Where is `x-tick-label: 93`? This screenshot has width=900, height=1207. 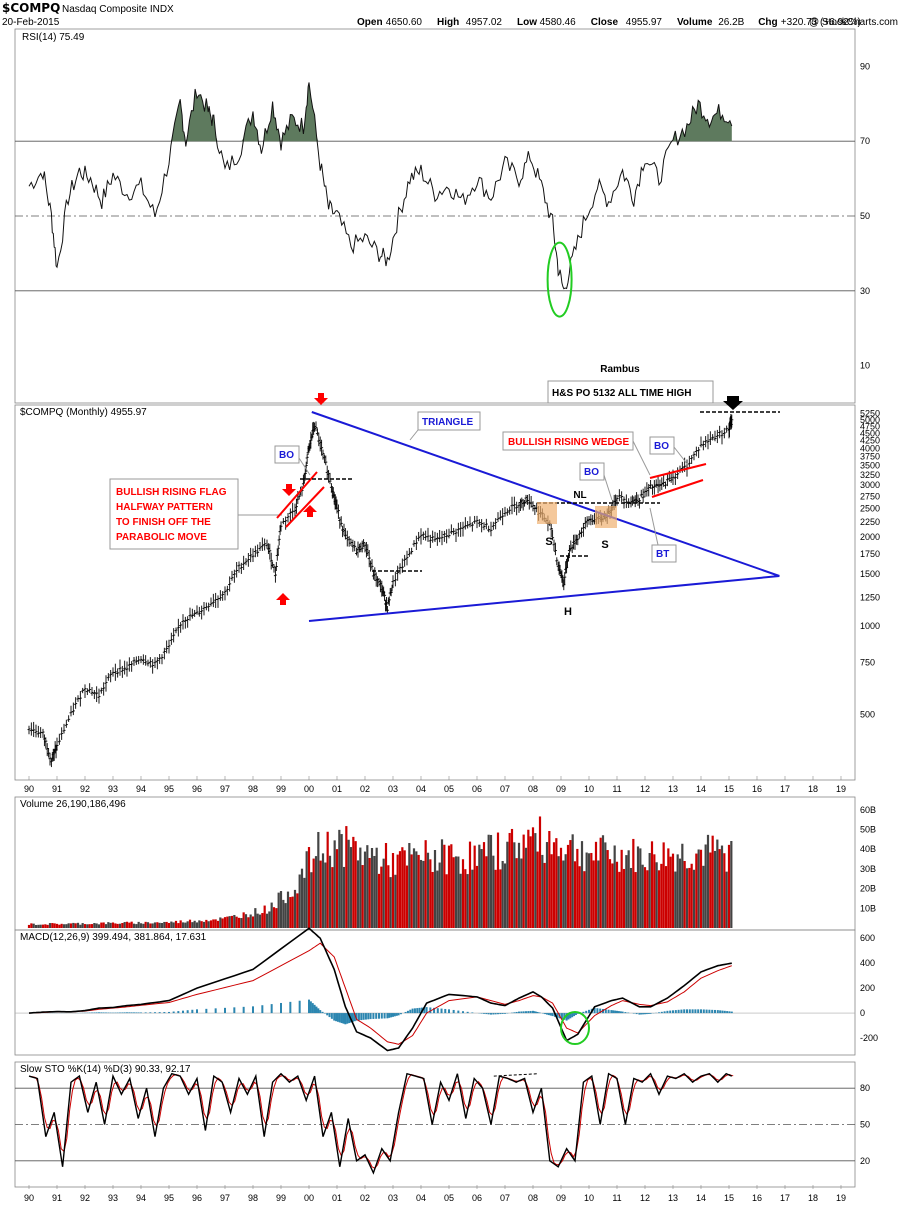 x-tick-label: 93 is located at coordinates (113, 789).